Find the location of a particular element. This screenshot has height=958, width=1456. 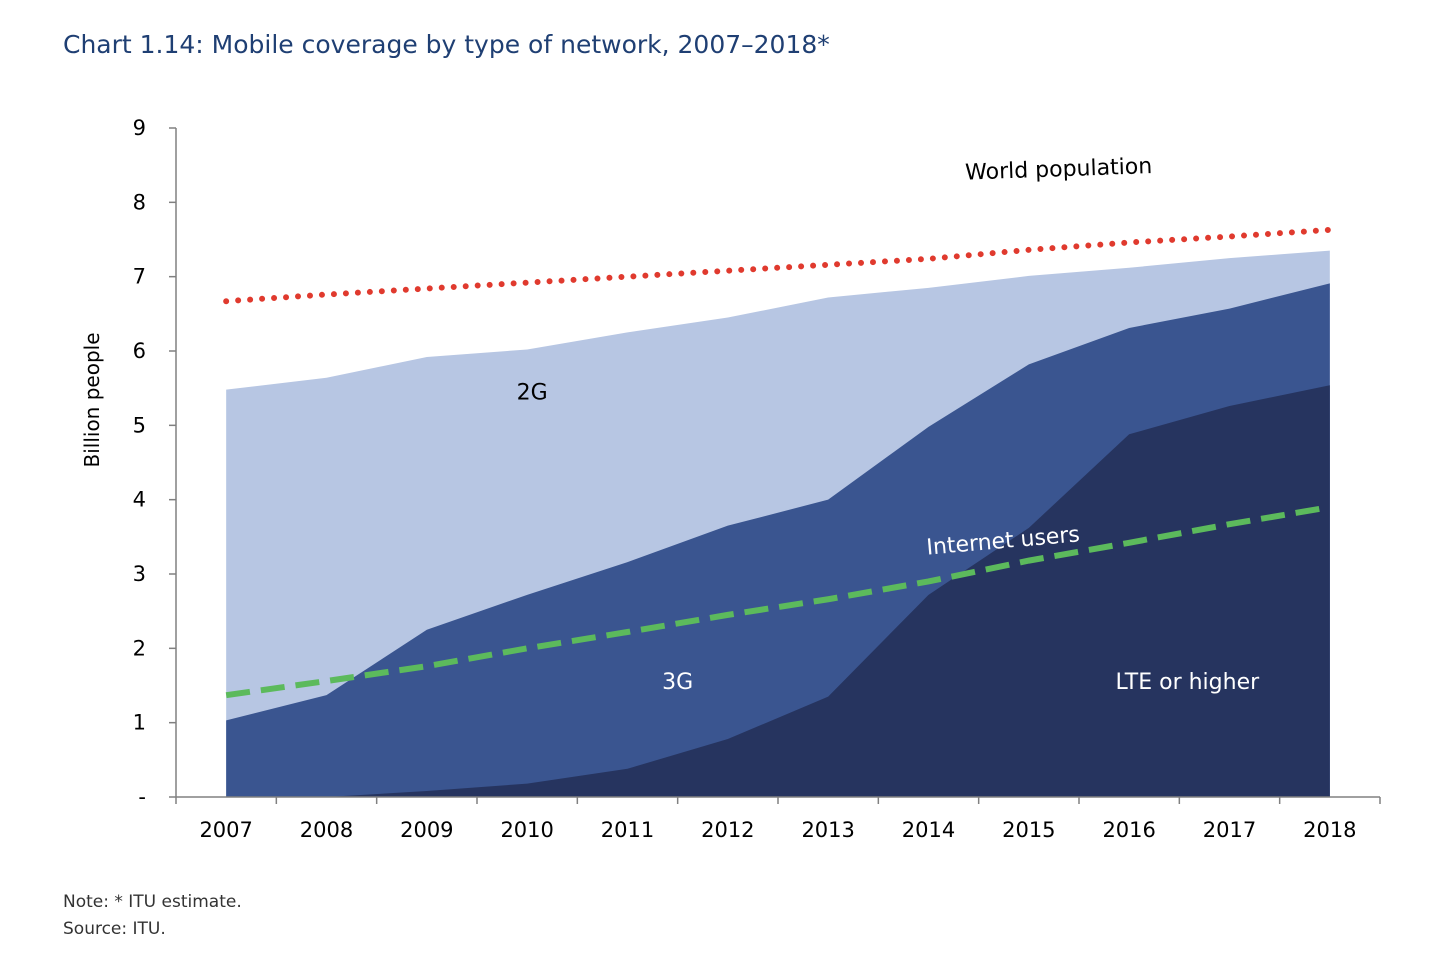

x-tick-label: 2011 is located at coordinates (627, 830).